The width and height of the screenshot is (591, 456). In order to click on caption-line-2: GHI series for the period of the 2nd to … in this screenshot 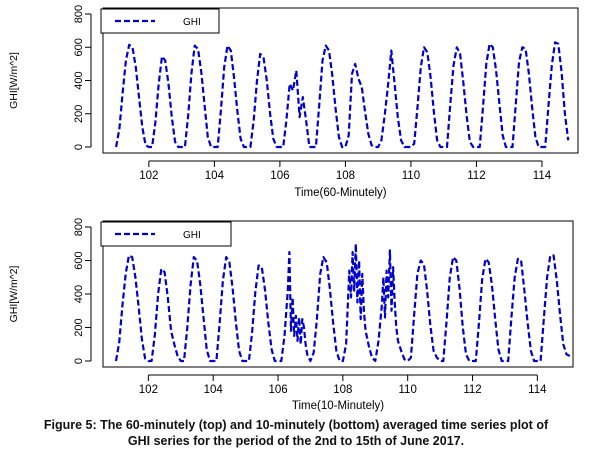, I will do `click(296, 441)`.